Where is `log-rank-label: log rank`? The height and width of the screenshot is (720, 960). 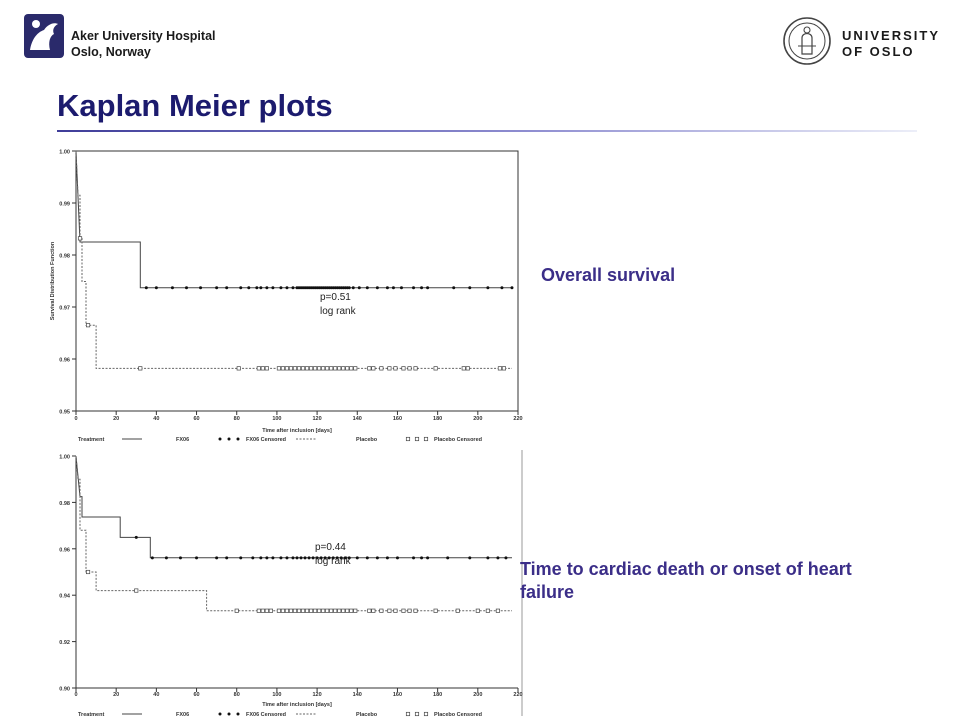 log-rank-label: log rank is located at coordinates (338, 311).